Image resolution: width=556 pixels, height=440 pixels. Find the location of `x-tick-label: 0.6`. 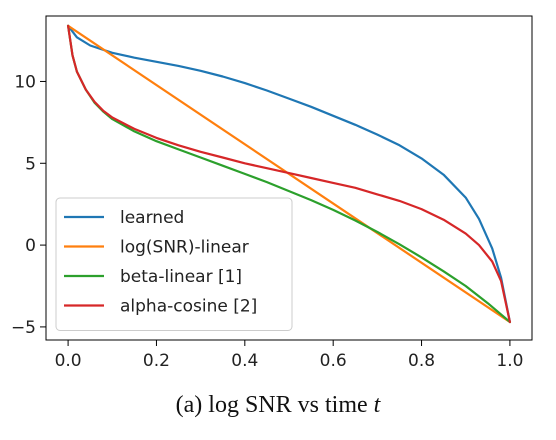

x-tick-label: 0.6 is located at coordinates (333, 361).